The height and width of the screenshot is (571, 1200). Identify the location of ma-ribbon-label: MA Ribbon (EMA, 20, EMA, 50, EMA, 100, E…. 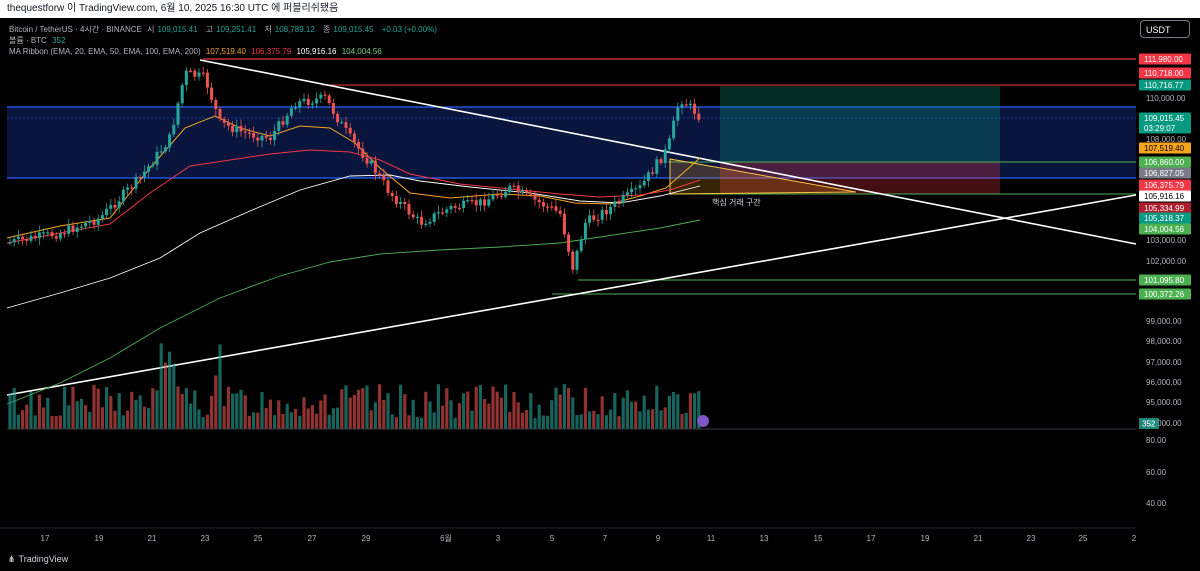
(105, 51).